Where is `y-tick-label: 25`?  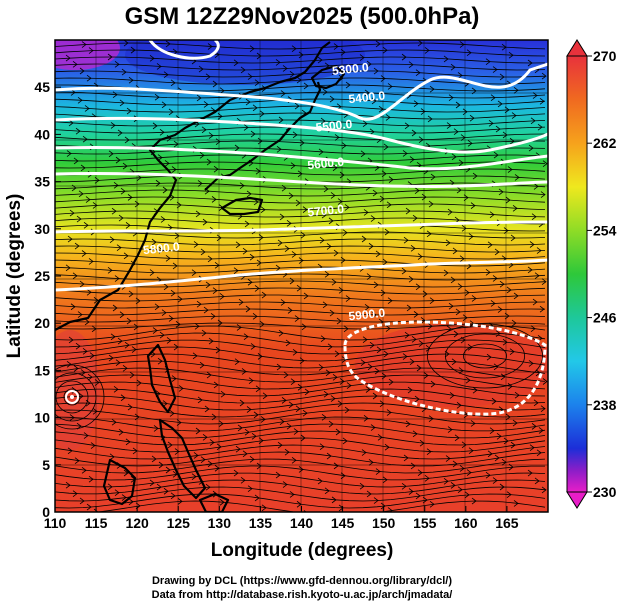
y-tick-label: 25 is located at coordinates (42, 276).